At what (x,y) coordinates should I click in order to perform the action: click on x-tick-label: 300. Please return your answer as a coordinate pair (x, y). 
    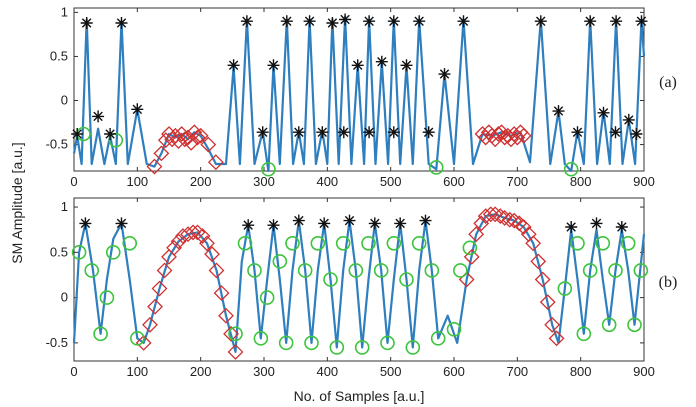
    Looking at the image, I should click on (264, 181).